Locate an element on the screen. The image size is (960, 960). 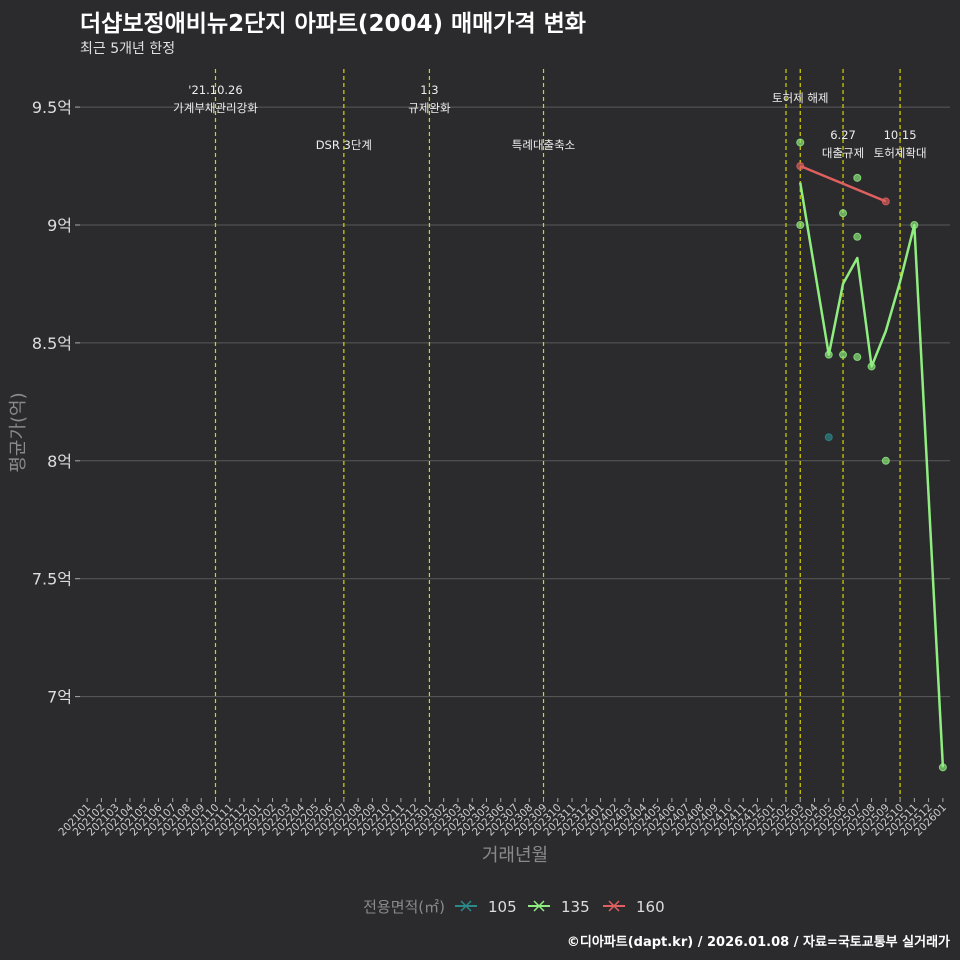
event-label: 가계부채관리강화 is located at coordinates (215, 108).